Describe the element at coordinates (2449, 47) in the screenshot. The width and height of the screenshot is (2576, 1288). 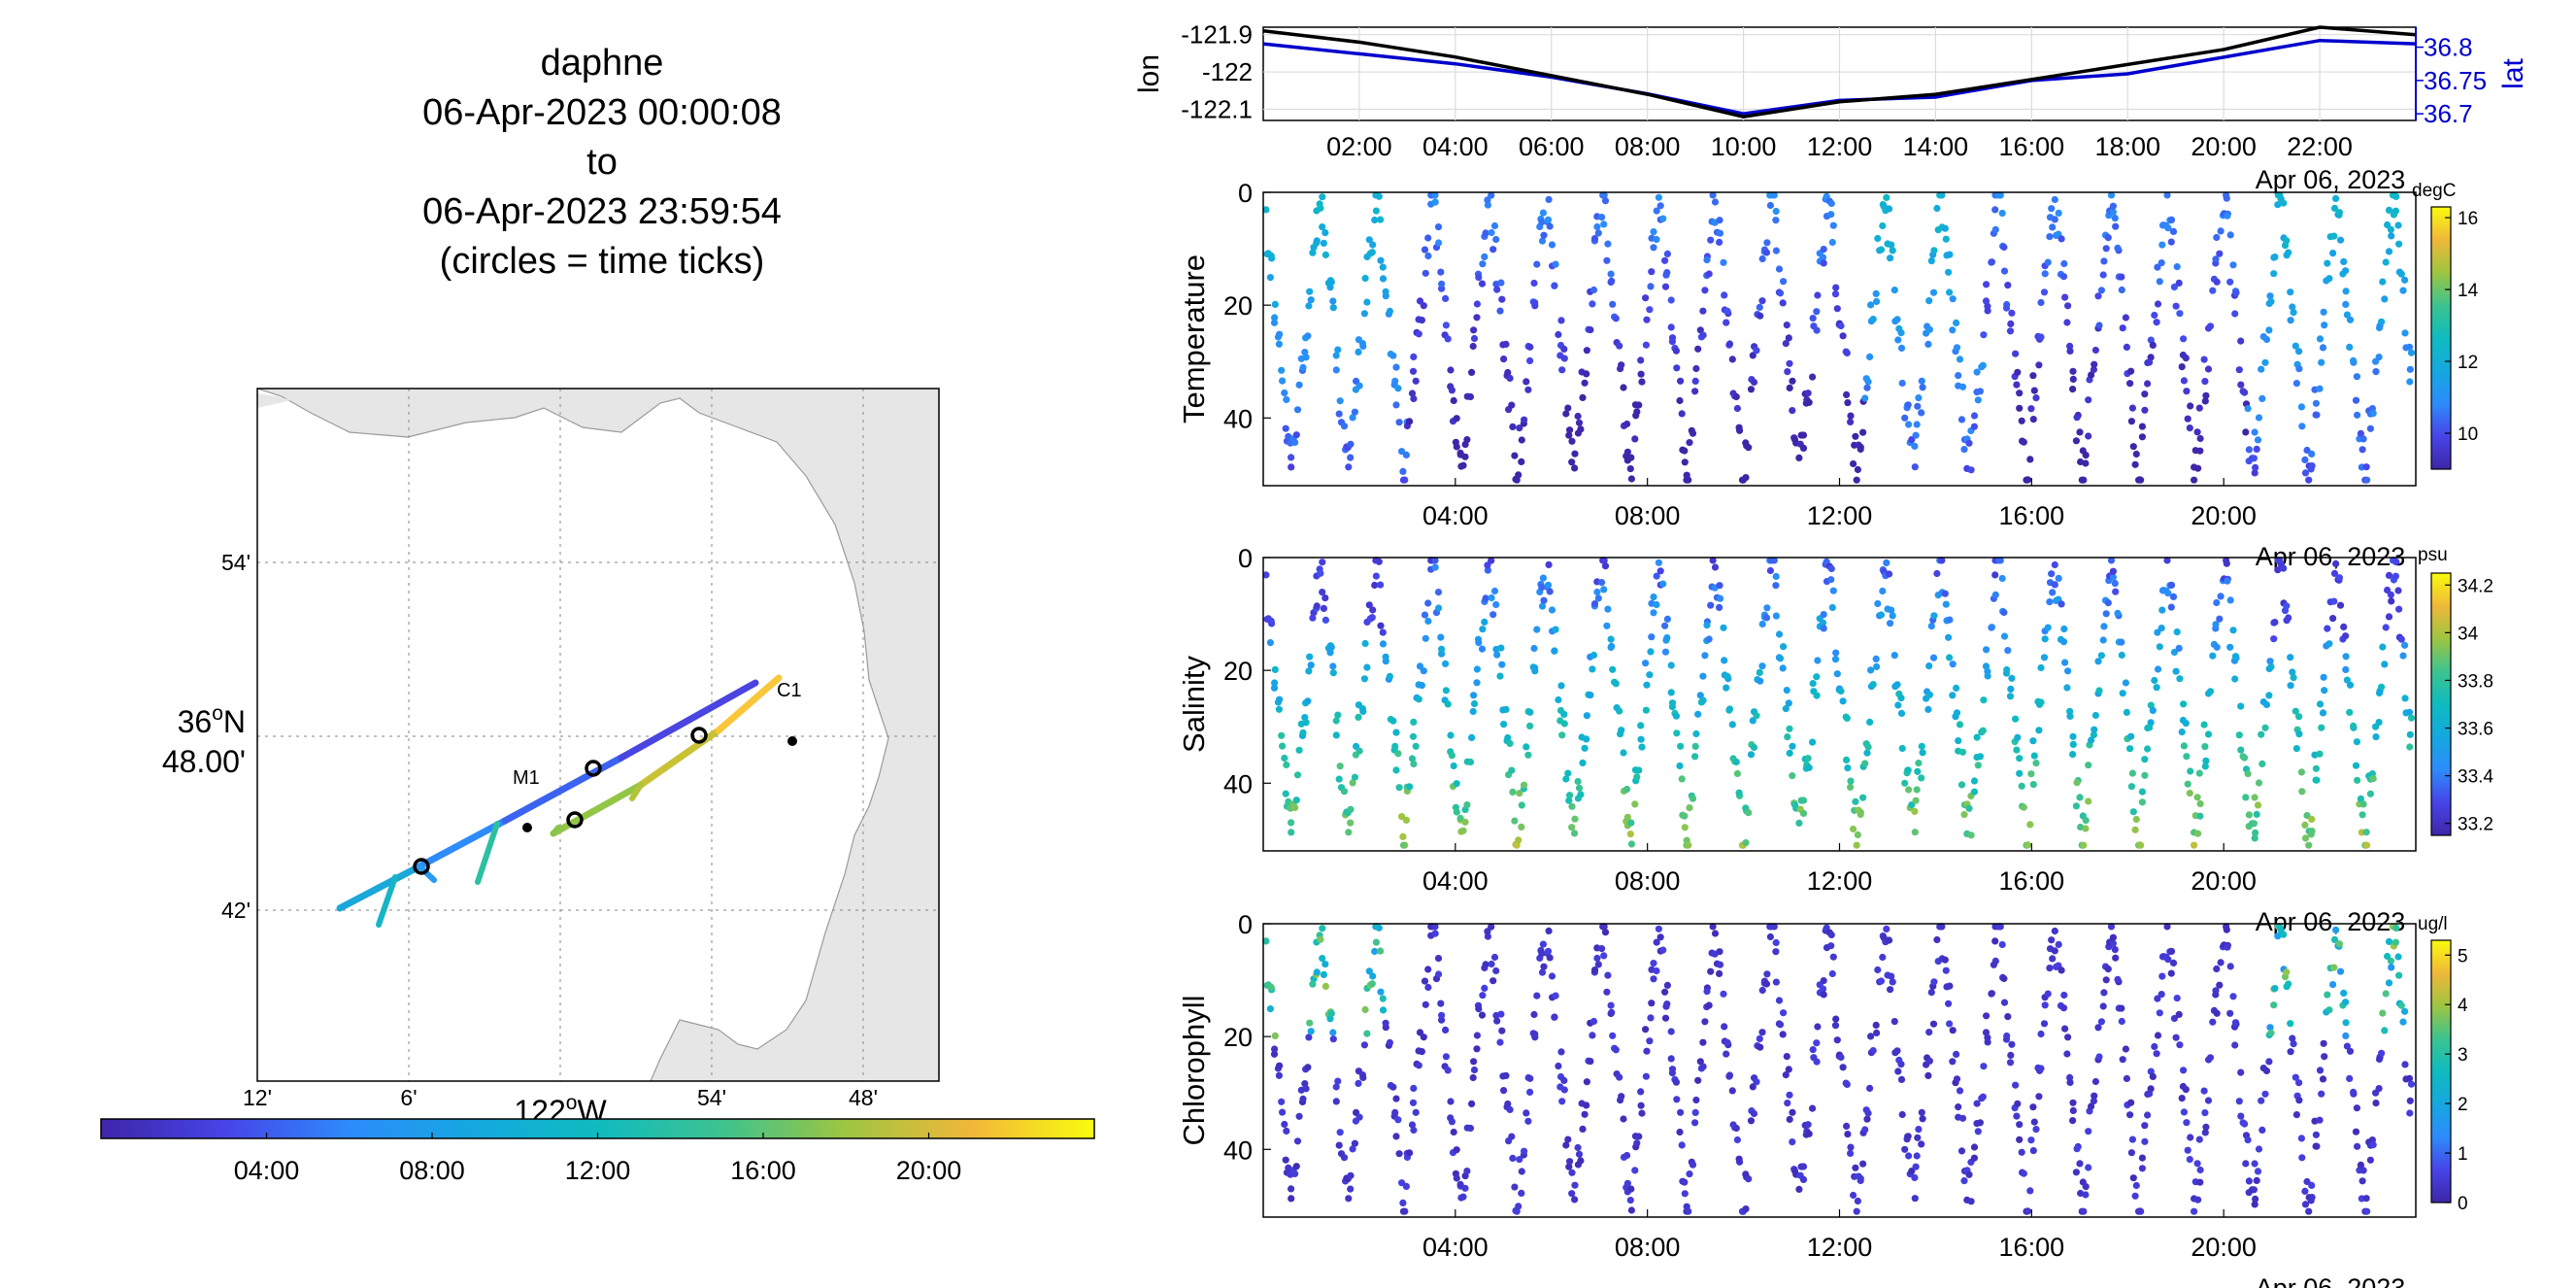
I see `nav-right-tick-label: 36.8` at that location.